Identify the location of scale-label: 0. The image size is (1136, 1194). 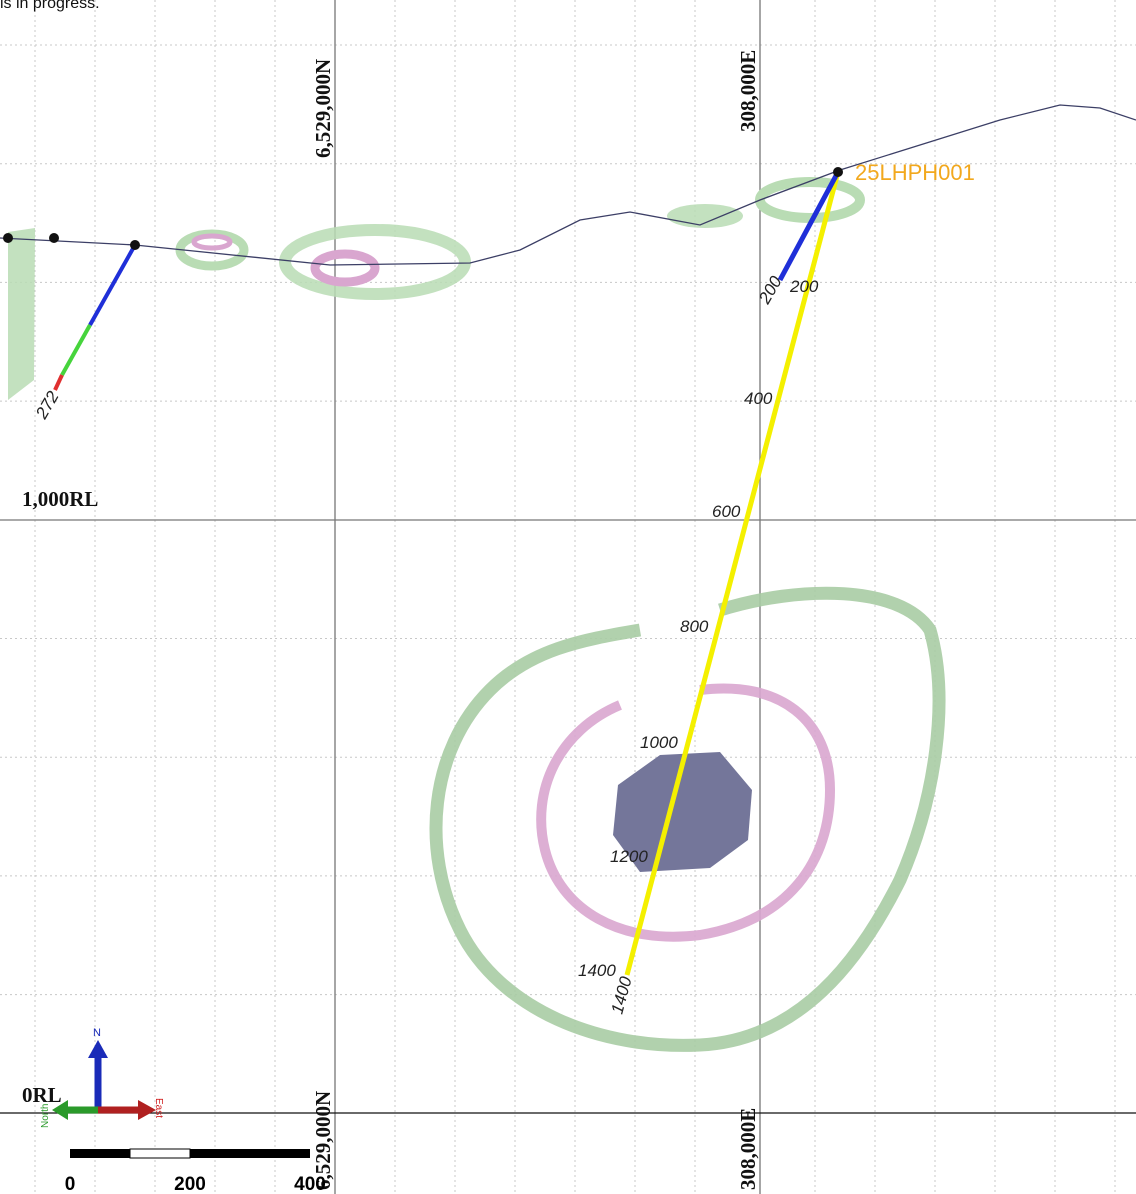
(70, 1184).